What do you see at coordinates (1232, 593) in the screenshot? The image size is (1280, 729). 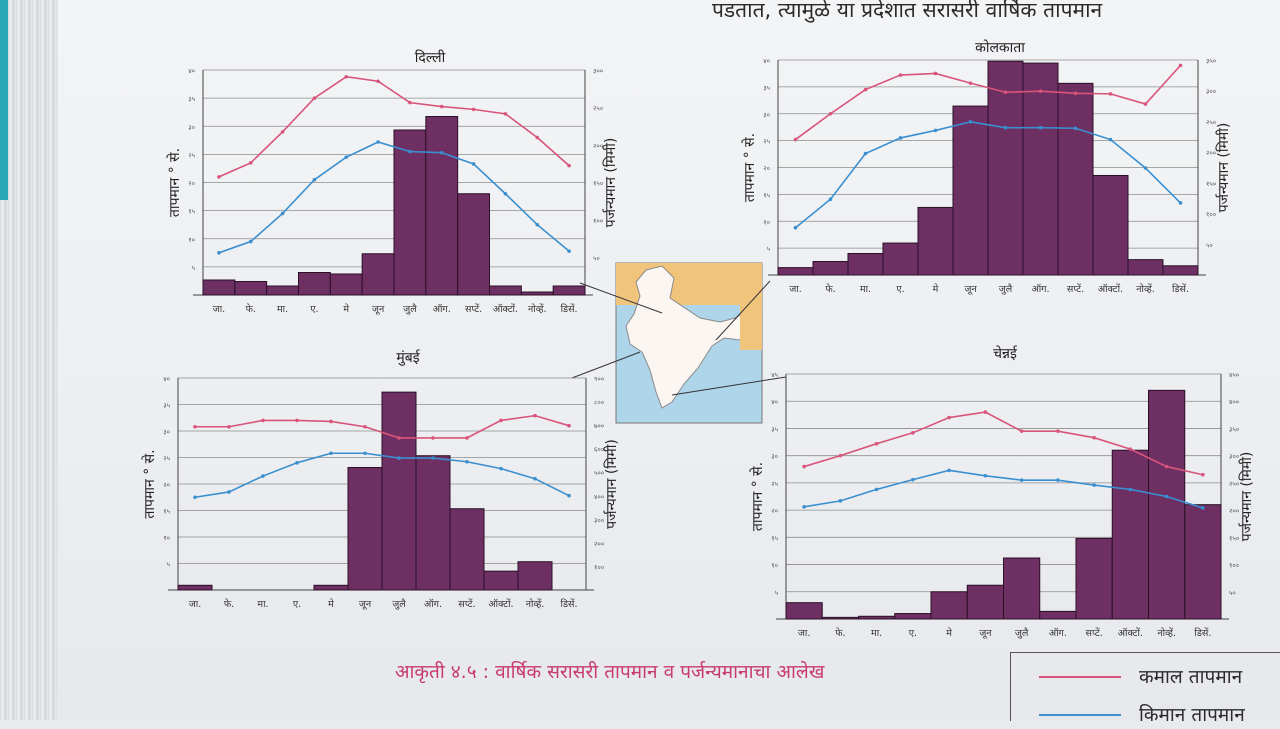 I see `right-tick-label: ५०` at bounding box center [1232, 593].